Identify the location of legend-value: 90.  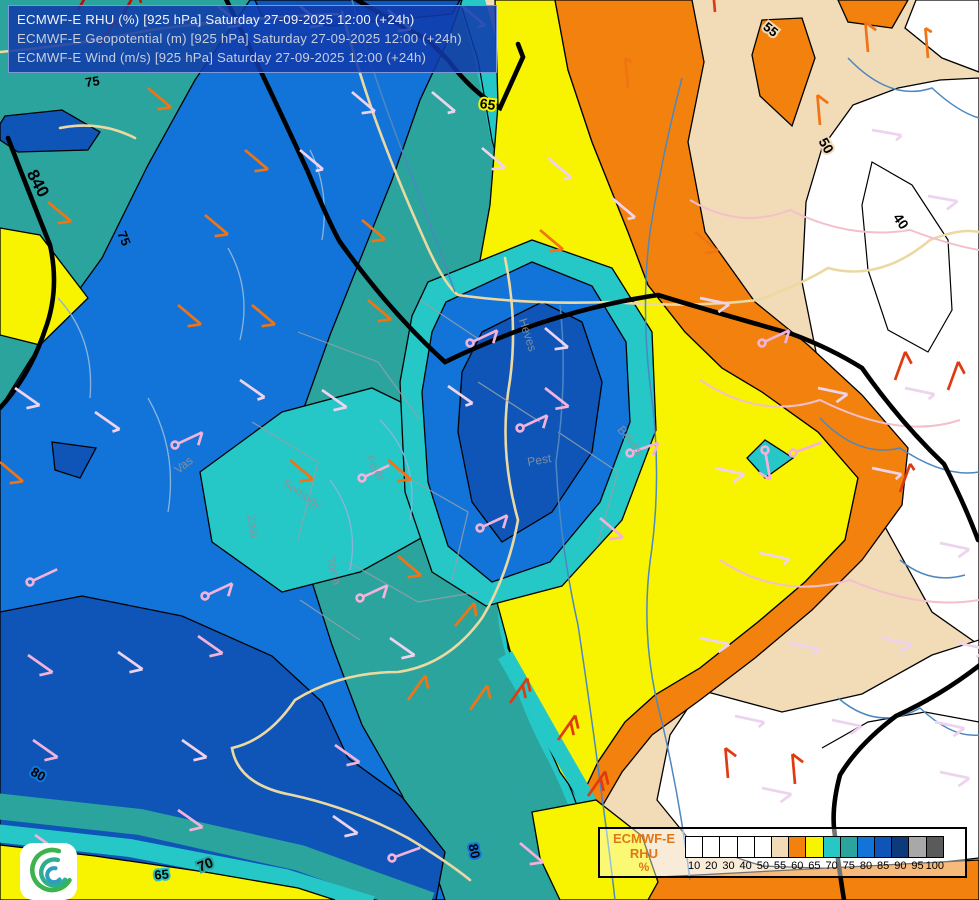
(900, 866).